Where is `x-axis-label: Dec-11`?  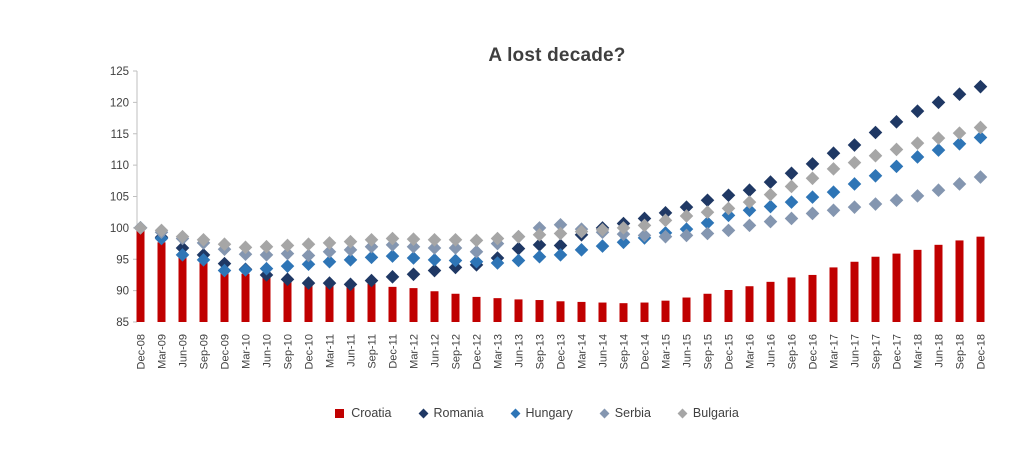 x-axis-label: Dec-11 is located at coordinates (394, 351).